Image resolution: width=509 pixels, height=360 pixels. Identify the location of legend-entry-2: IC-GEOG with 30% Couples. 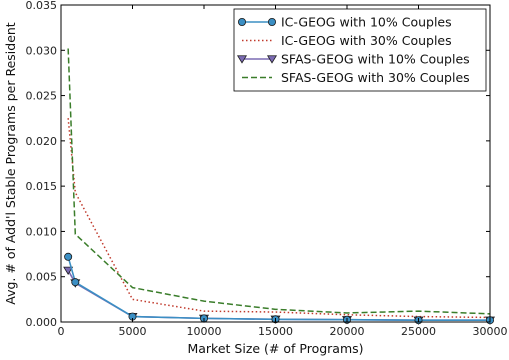
(347, 40).